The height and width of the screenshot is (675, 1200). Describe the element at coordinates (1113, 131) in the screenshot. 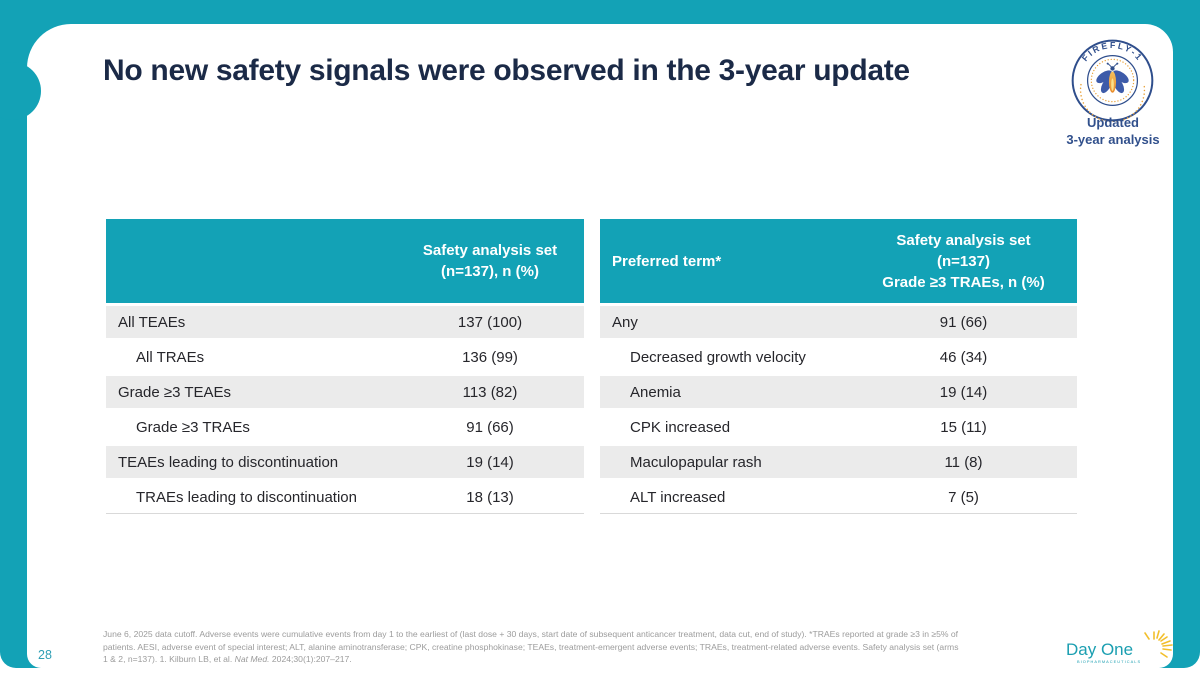

I see `badge-caption: Updated 3-year analysis` at that location.